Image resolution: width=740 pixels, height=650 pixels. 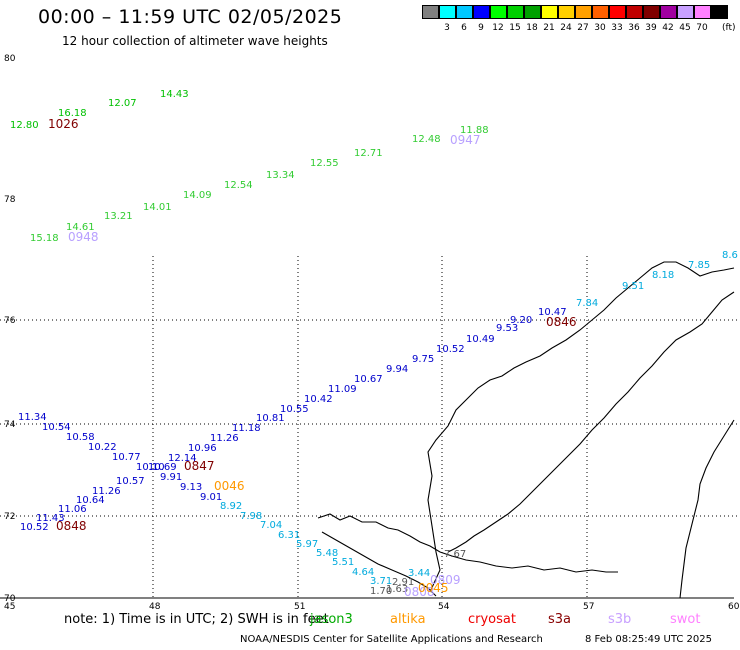 What do you see at coordinates (668, 28) in the screenshot?
I see `legend-label: 42` at bounding box center [668, 28].